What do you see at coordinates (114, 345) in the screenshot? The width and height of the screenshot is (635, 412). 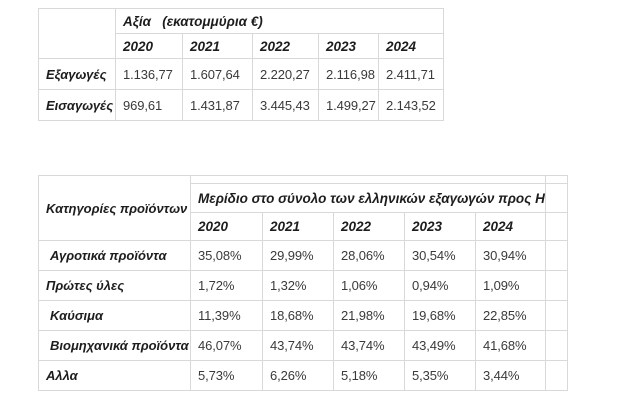 I see `row-label-industrial: Βιομηχανικά προϊόντα` at bounding box center [114, 345].